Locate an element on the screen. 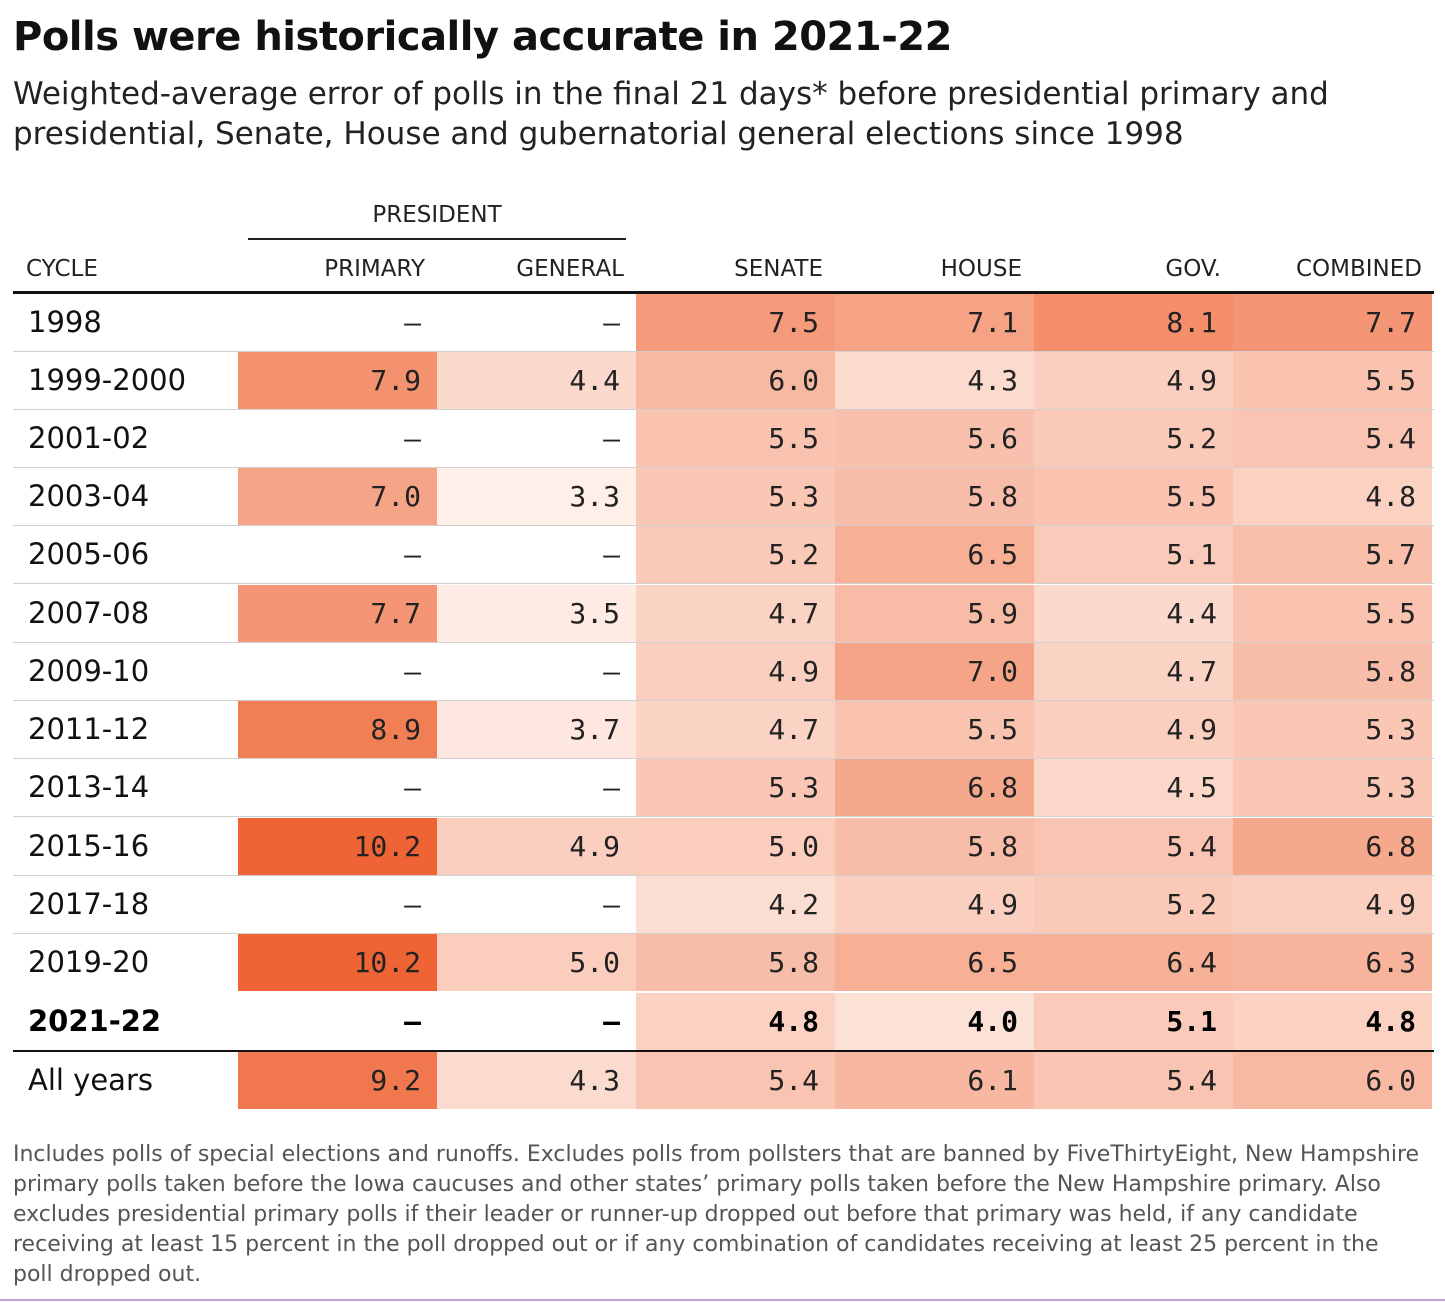  cell-senate: 5.2 is located at coordinates (735, 554).